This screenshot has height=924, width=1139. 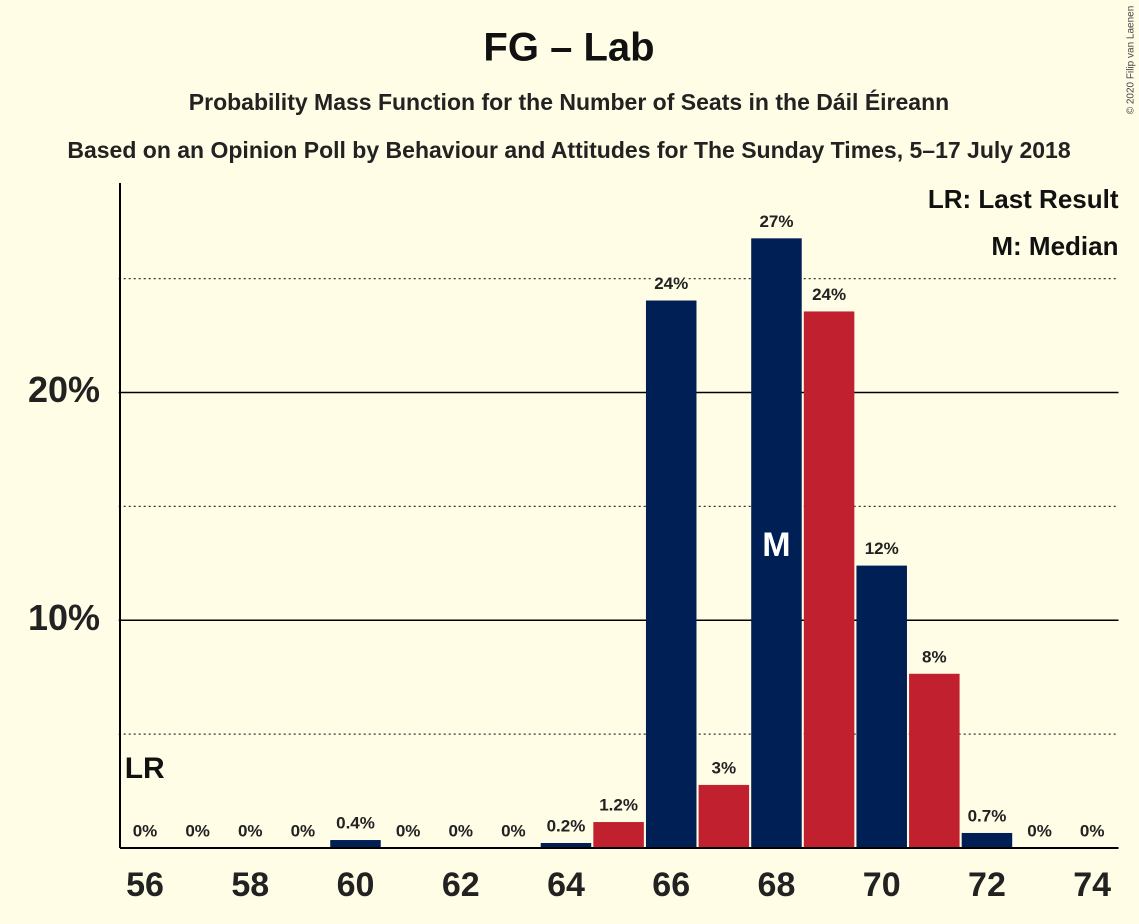 I want to click on data-label: 8%, so click(x=934, y=656).